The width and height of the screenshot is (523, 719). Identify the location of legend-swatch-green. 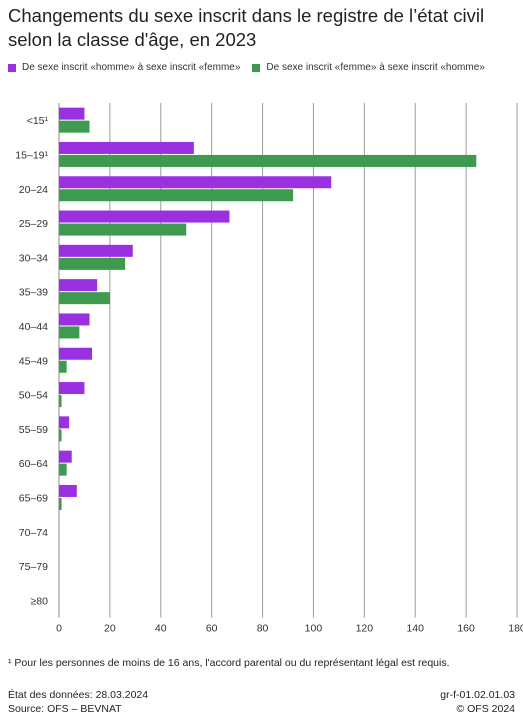
(256, 67).